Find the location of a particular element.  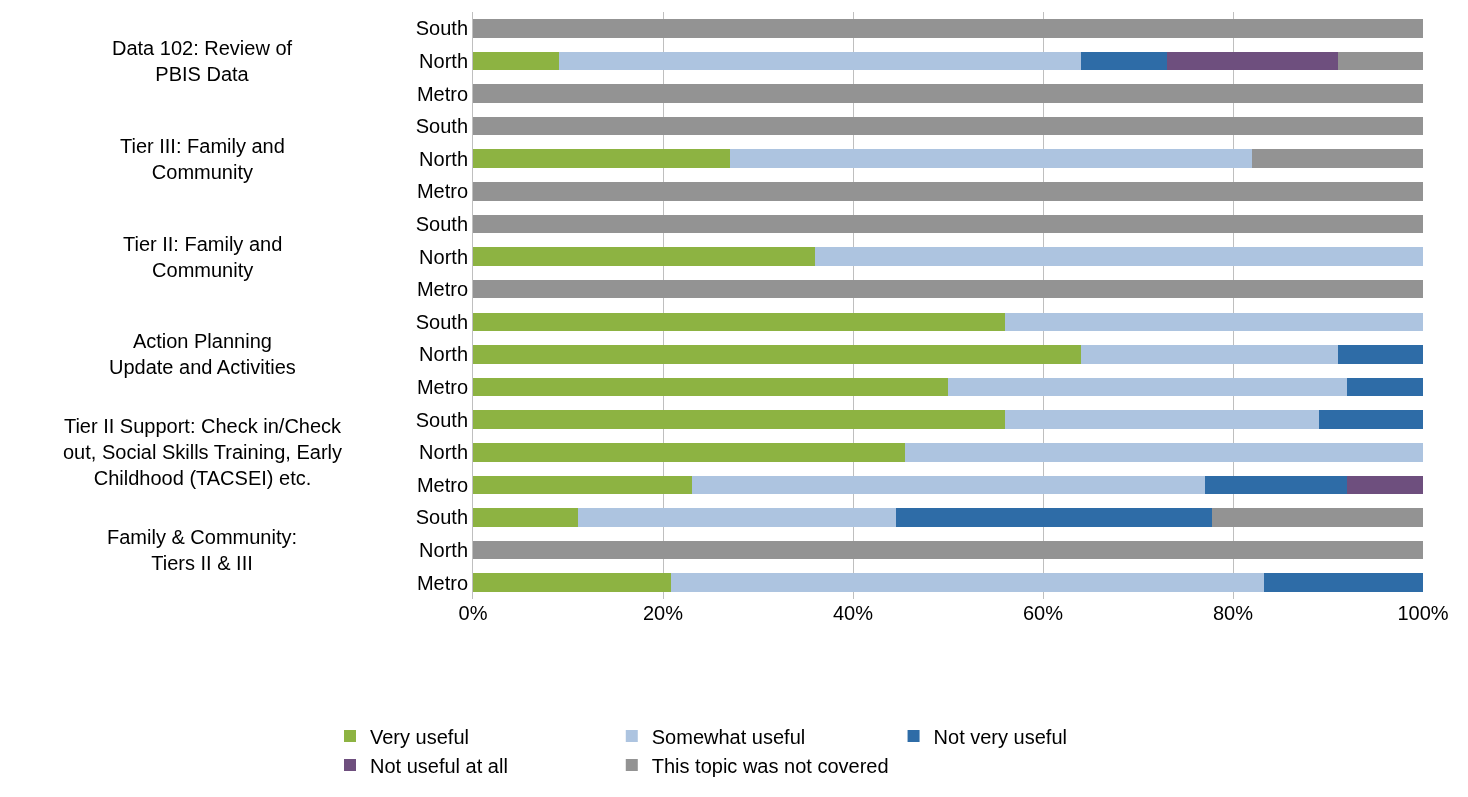

text: Tier II Support: Check in/Check out, Social Skills Training, Early Childhood (TACSEI) etc. is located at coordinates (203, 452).